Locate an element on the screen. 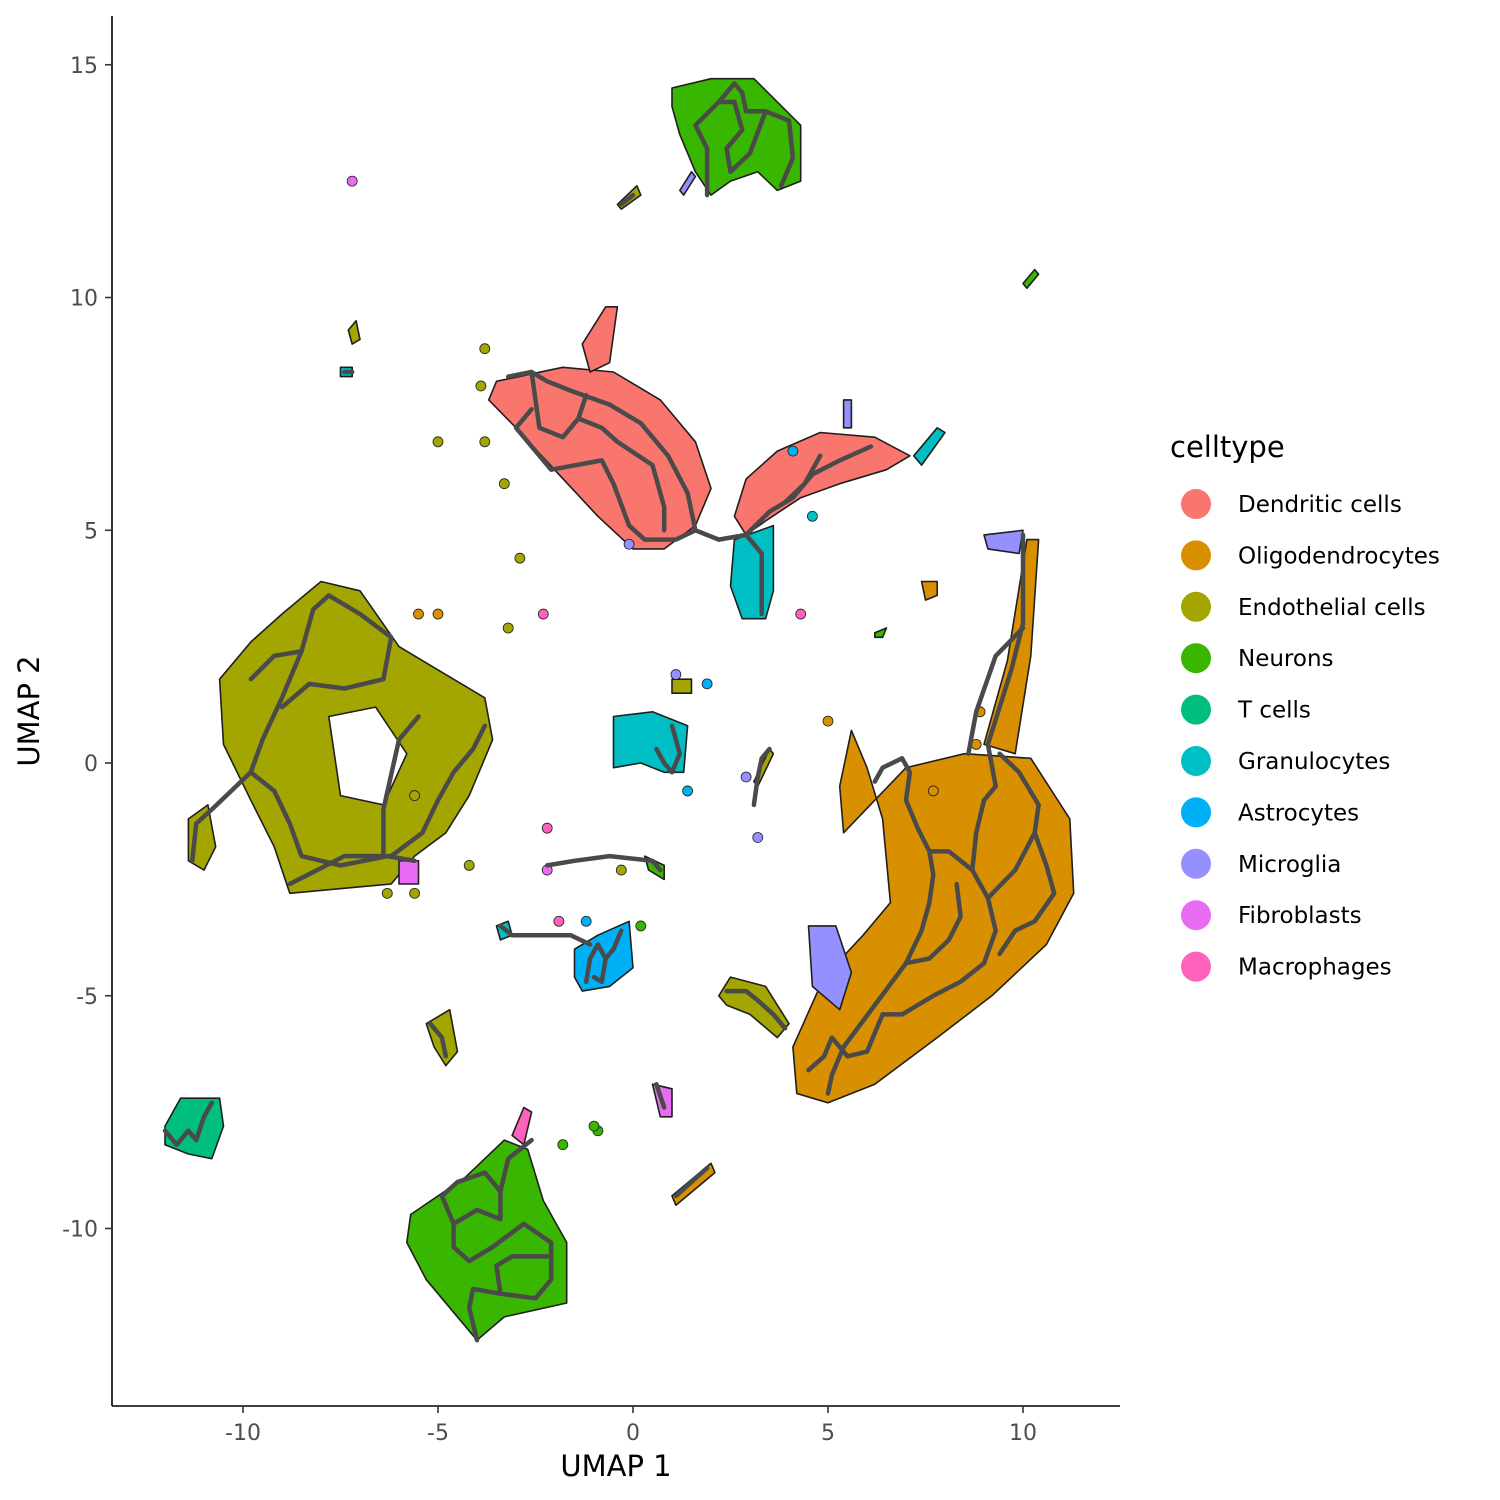 This screenshot has height=1500, width=1500. legend-key-microglia is located at coordinates (1196, 863).